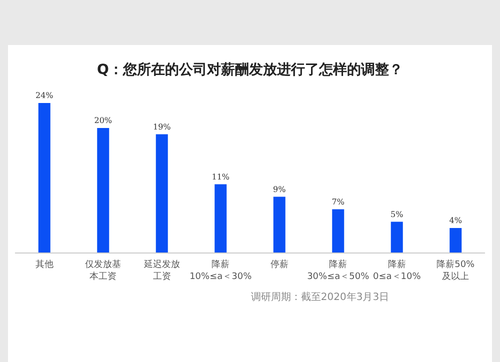 The height and width of the screenshot is (362, 500). I want to click on data-label: 24%, so click(44, 95).